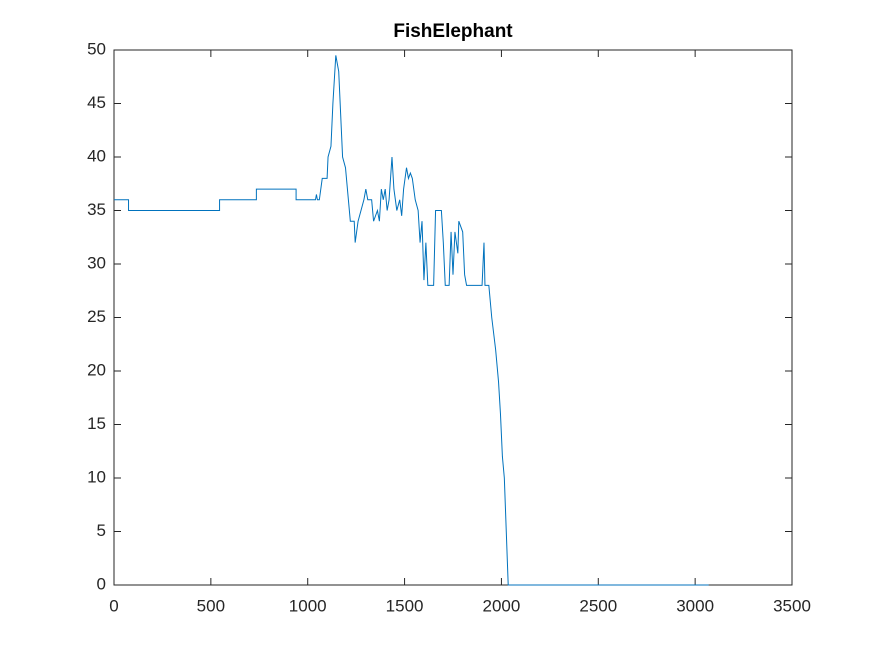 The image size is (875, 656). Describe the element at coordinates (211, 605) in the screenshot. I see `x-tick-label: 500` at that location.